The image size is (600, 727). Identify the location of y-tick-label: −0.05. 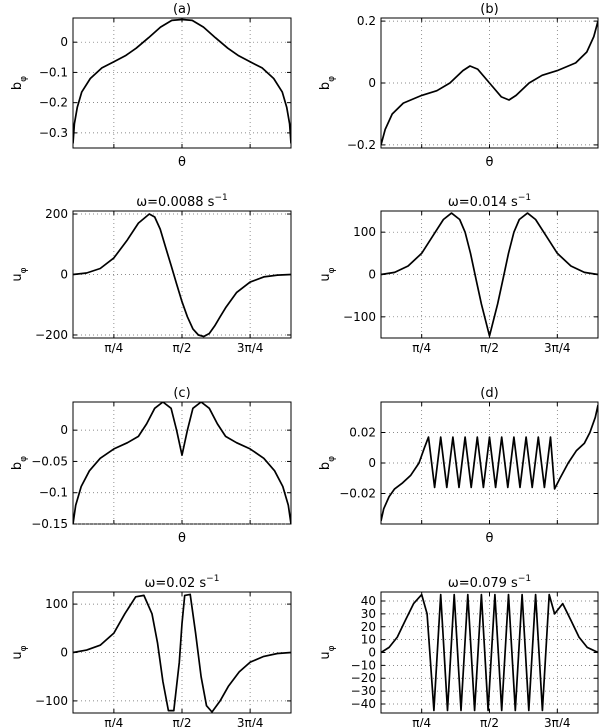
(49, 461).